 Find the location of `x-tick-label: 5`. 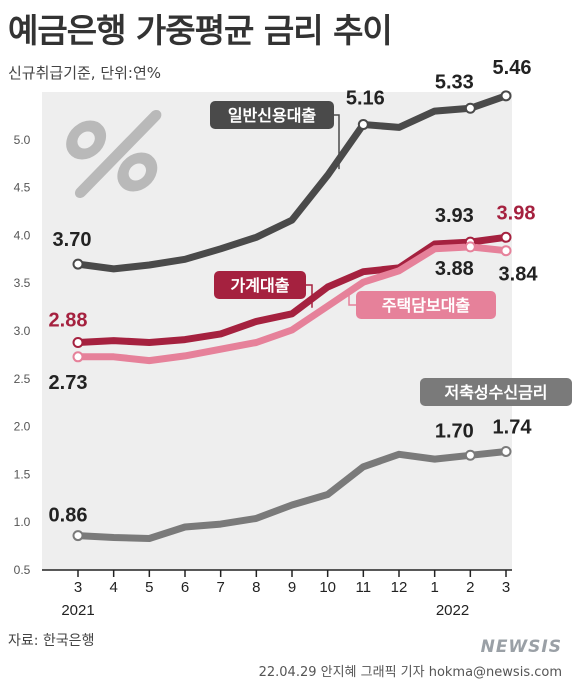

x-tick-label: 5 is located at coordinates (149, 587).